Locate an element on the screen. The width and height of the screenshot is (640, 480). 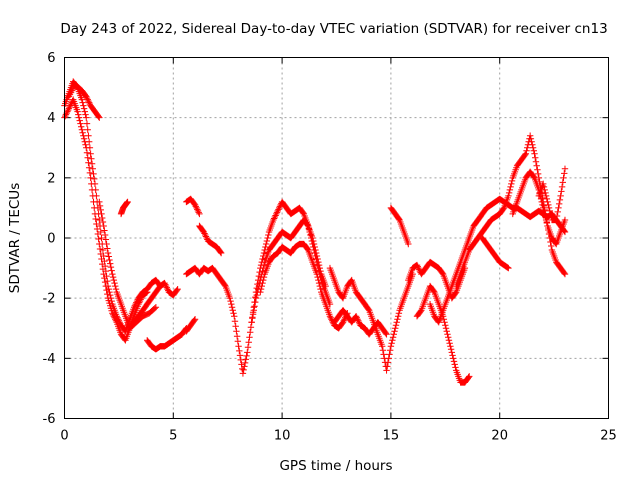
series-trace-c is located at coordinates (84, 101).